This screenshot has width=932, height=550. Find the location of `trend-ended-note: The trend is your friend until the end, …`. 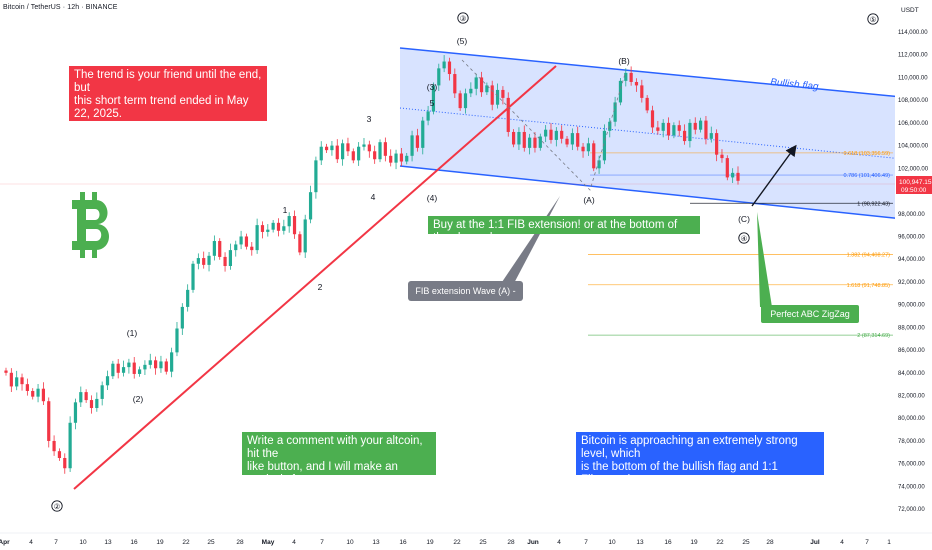

trend-ended-note: The trend is your friend until the end, … is located at coordinates (168, 112).